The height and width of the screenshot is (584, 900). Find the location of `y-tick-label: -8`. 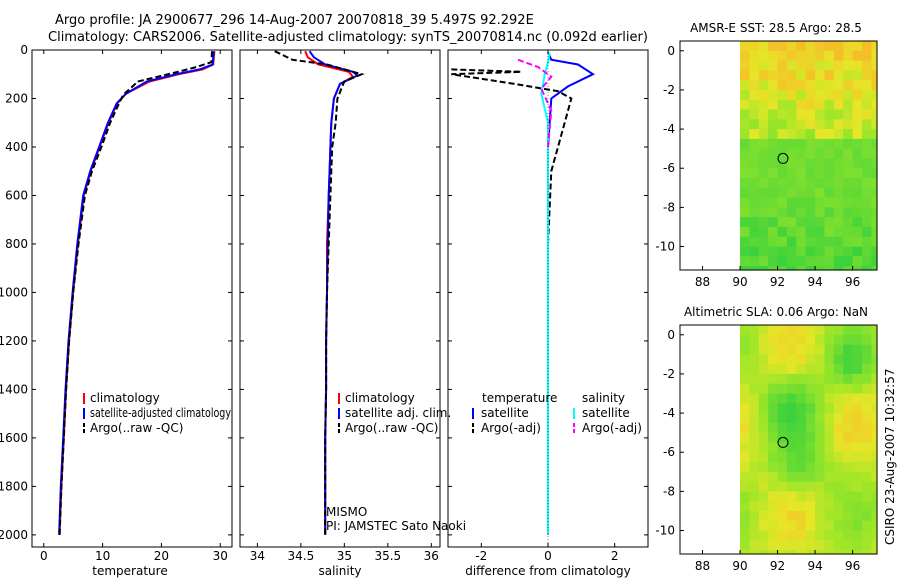

y-tick-label: -8 is located at coordinates (669, 491).